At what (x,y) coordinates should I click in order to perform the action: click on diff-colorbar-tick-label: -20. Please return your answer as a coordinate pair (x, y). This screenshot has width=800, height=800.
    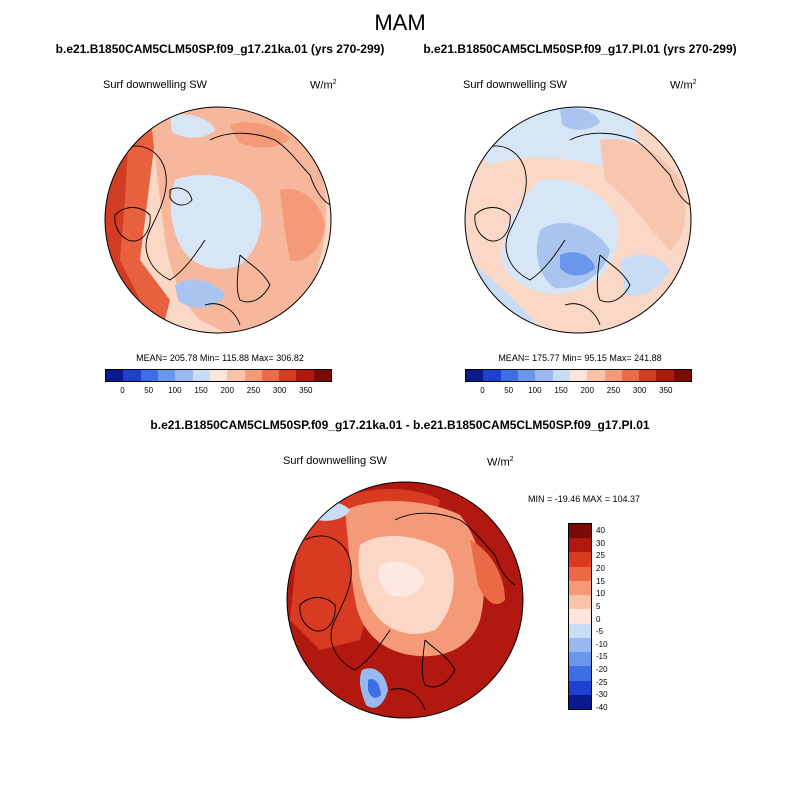
    Looking at the image, I should click on (602, 670).